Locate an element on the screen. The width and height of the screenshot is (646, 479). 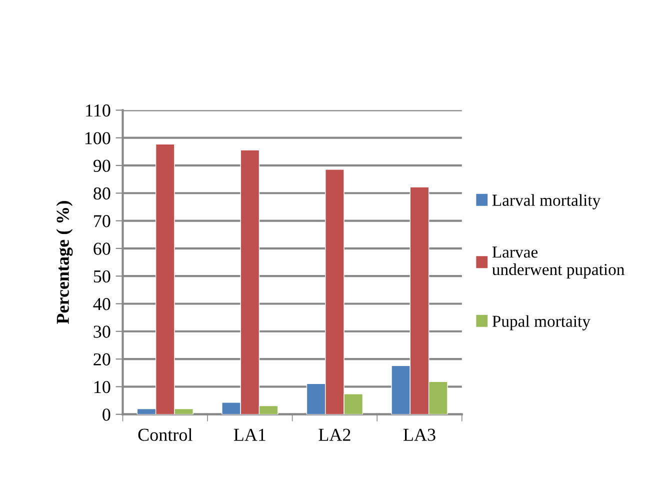
x-tick-label: LA1 is located at coordinates (250, 434).